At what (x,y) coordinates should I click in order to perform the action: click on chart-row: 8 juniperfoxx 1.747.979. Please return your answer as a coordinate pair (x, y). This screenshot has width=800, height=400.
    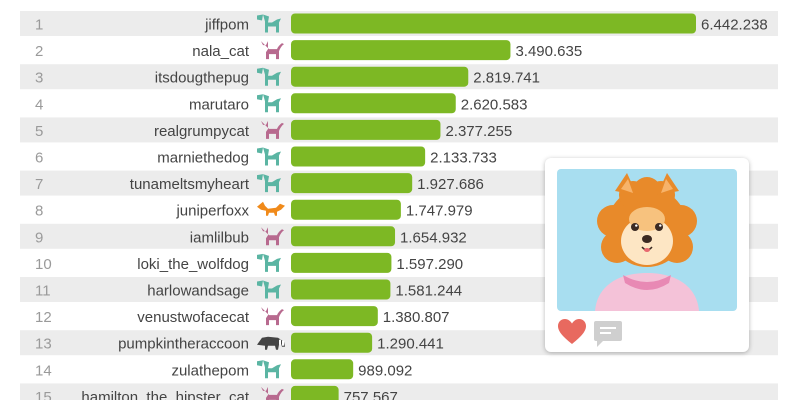
    Looking at the image, I should click on (254, 209).